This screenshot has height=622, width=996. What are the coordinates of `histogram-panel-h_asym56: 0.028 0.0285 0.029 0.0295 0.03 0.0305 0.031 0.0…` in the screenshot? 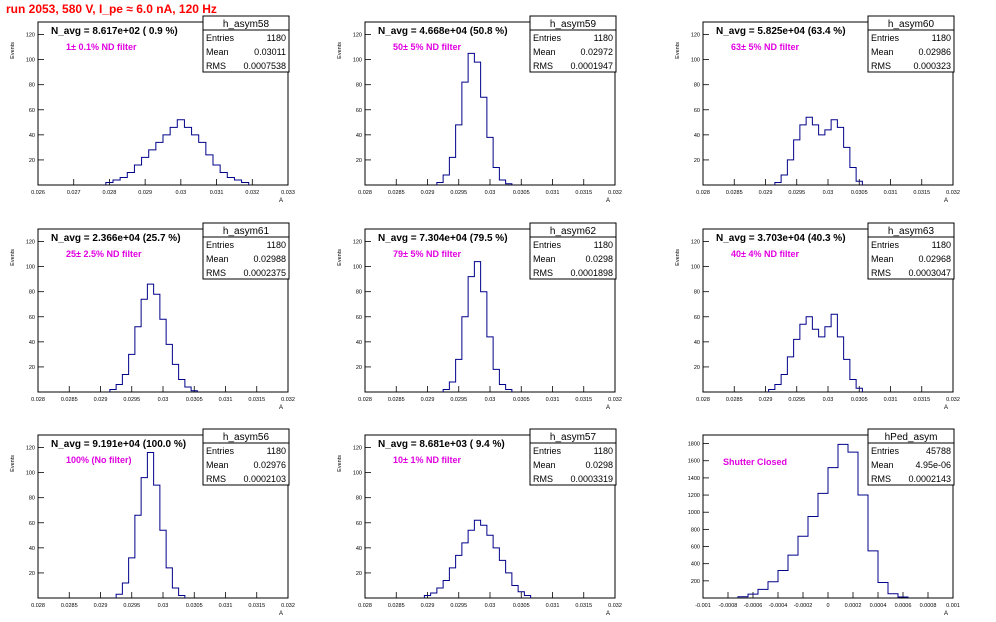 It's located at (152, 522).